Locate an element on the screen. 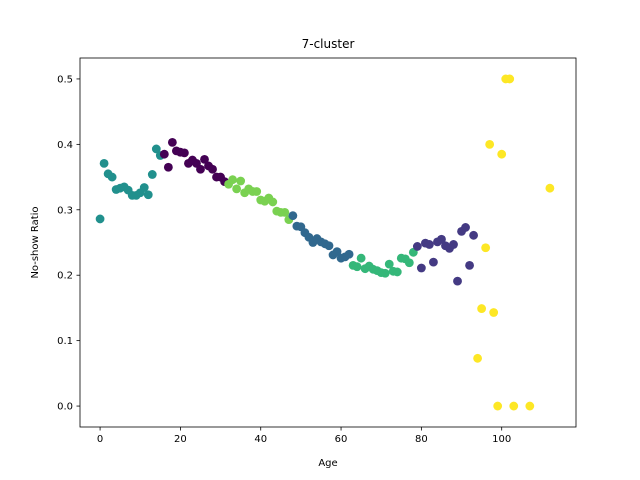  y-axis-label: No-show Ratio is located at coordinates (35, 242).